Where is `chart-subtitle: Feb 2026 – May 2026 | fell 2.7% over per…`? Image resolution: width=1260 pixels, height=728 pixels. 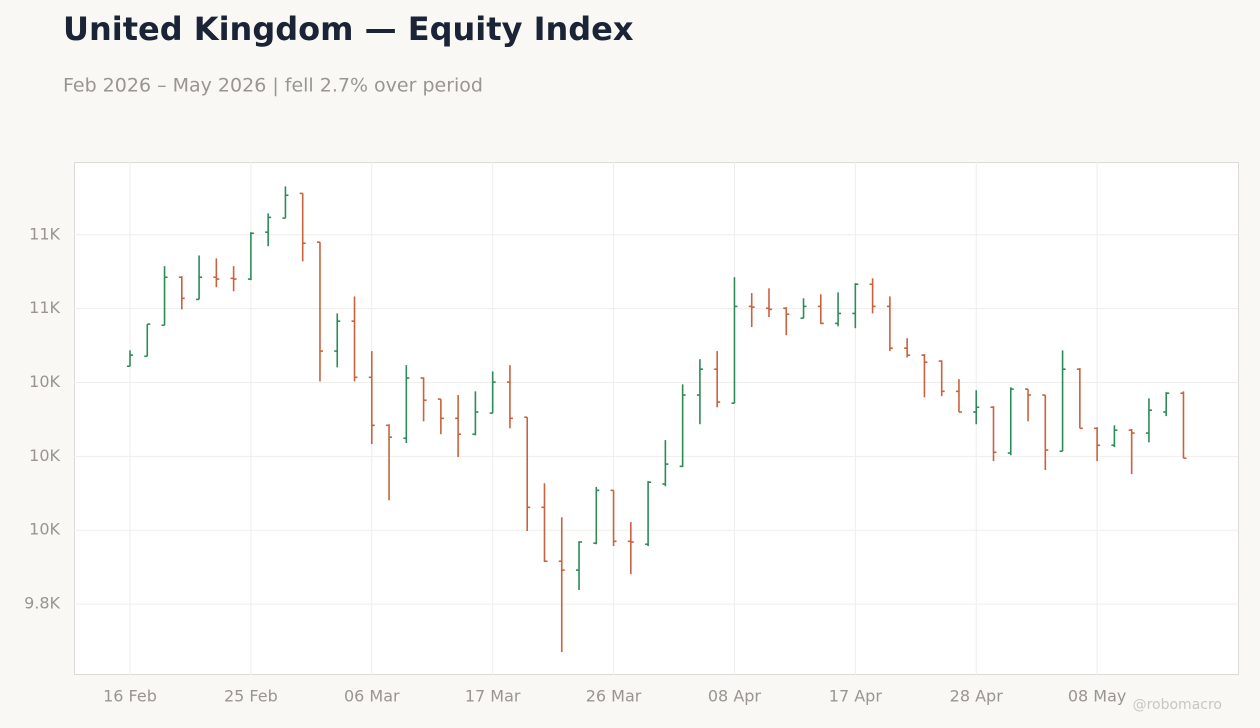 chart-subtitle: Feb 2026 – May 2026 | fell 2.7% over per… is located at coordinates (273, 86).